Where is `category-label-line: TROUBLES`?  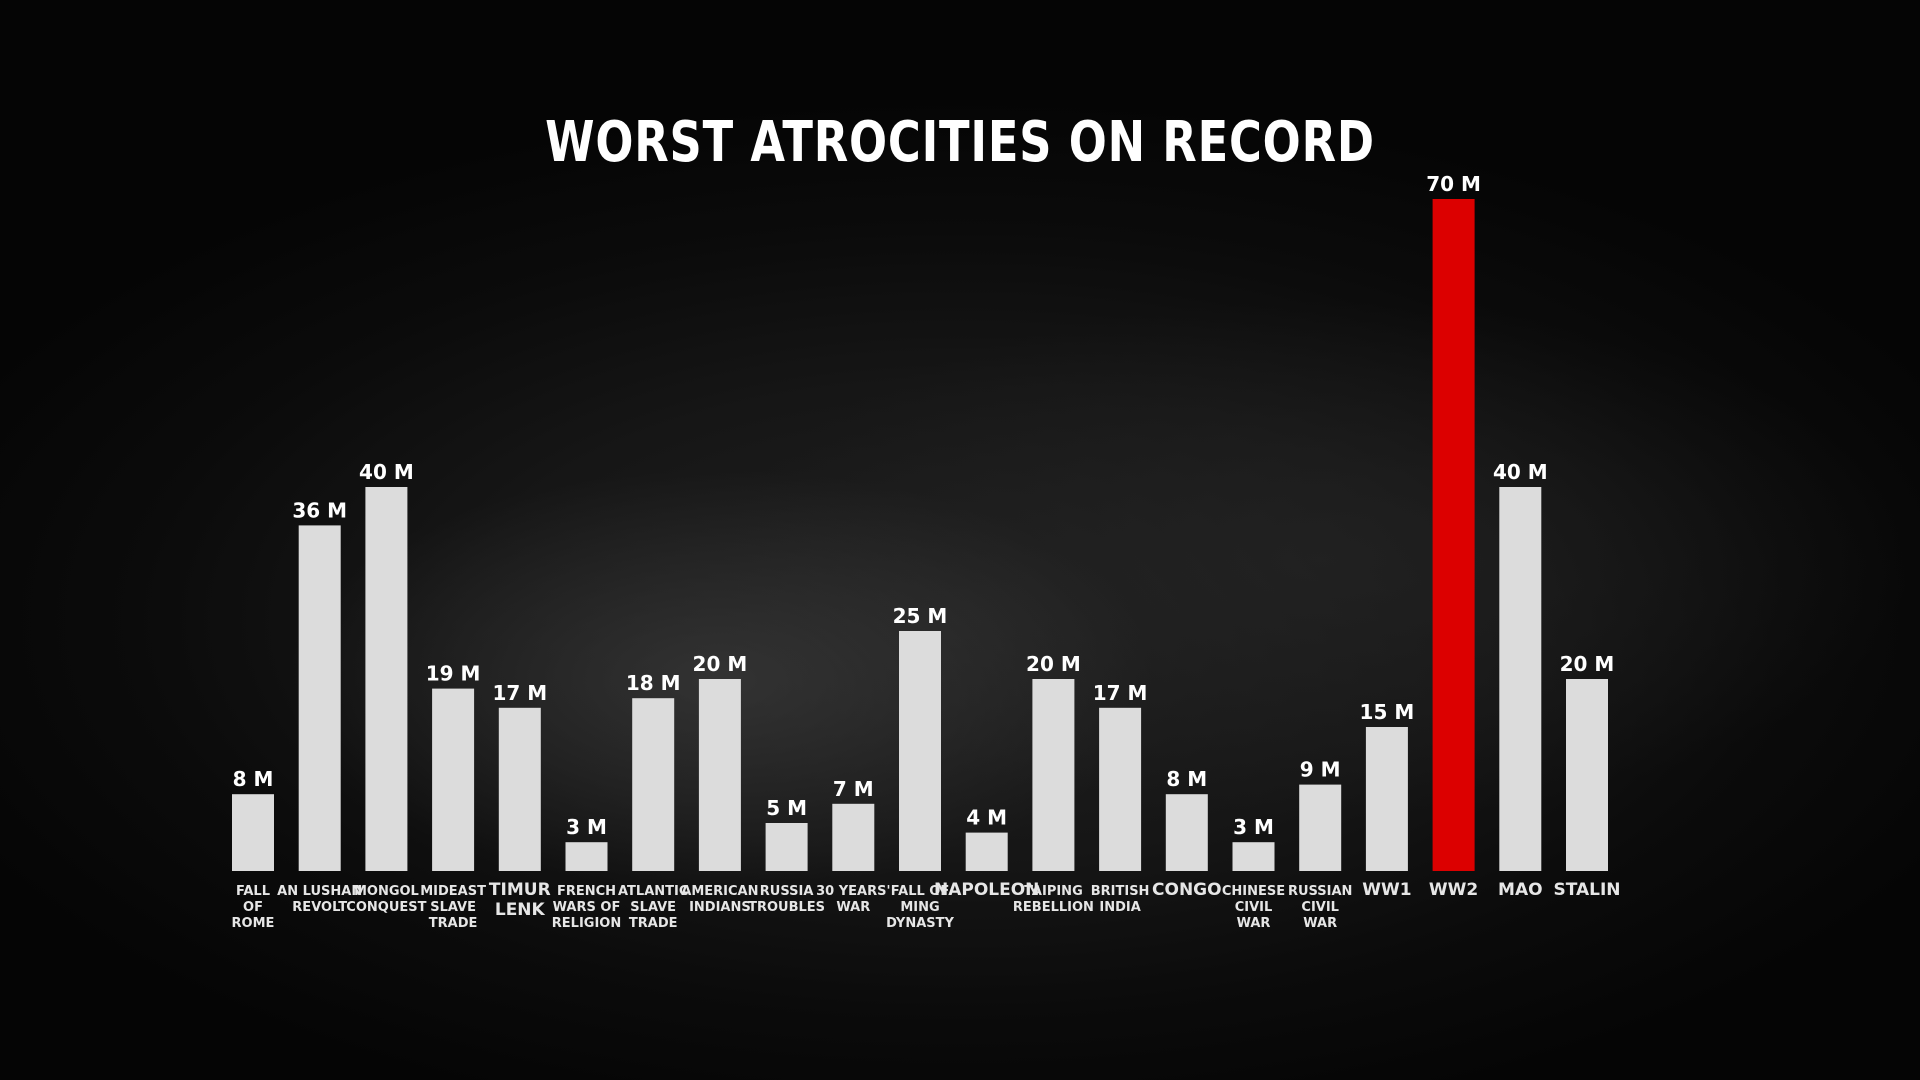 category-label-line: TROUBLES is located at coordinates (786, 907).